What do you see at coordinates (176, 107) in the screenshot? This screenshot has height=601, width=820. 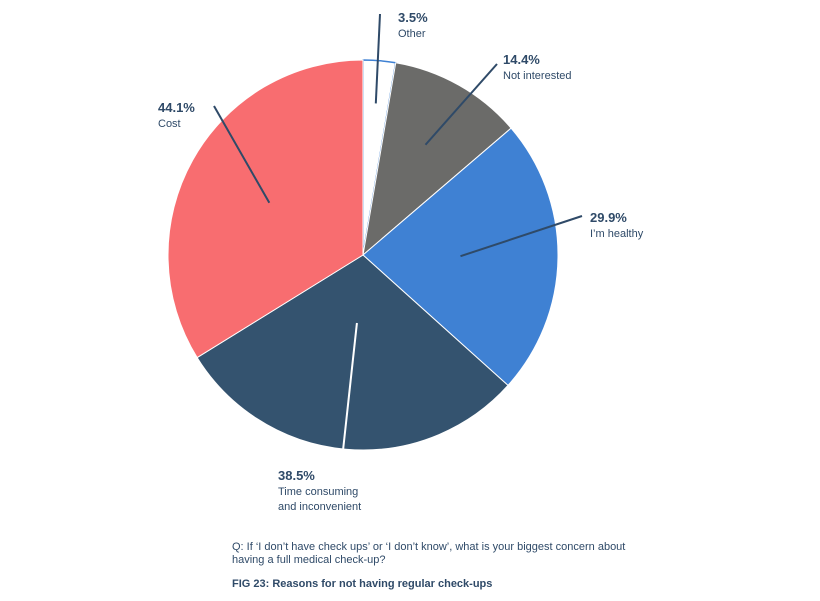 I see `slice-value-label: 44.1%` at bounding box center [176, 107].